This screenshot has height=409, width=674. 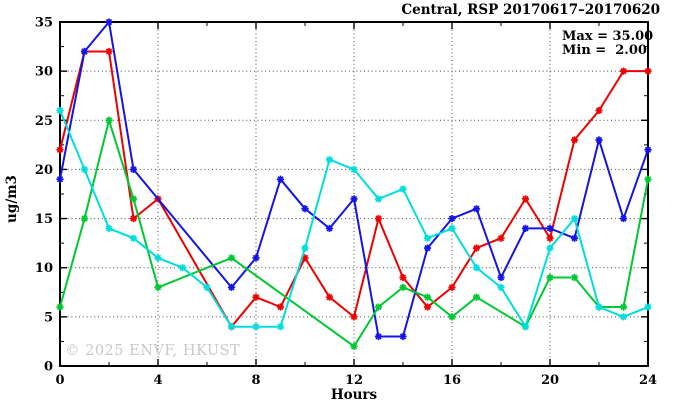 I want to click on x-tick-label: 4, so click(x=157, y=380).